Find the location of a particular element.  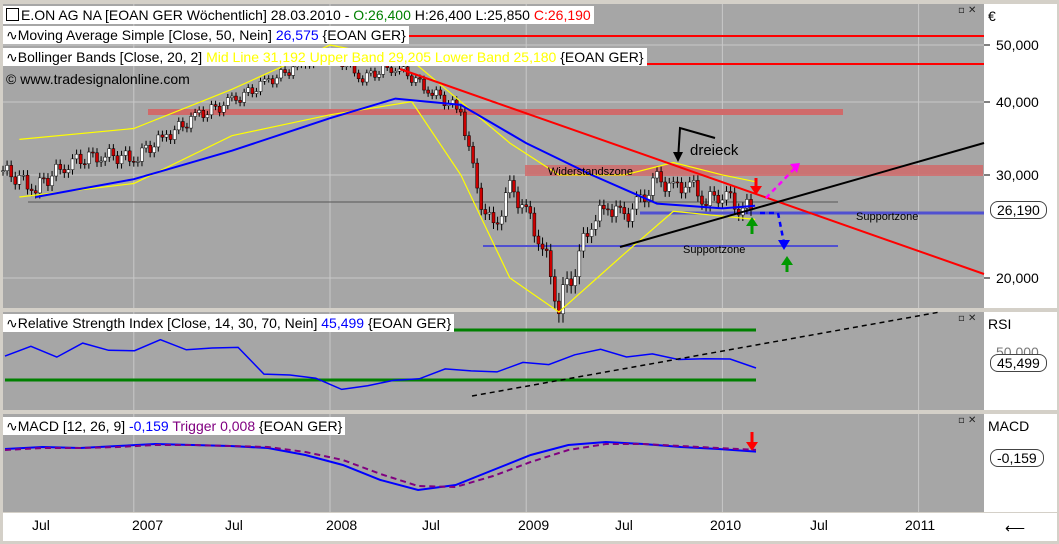

price-tick: 30,000 is located at coordinates (1017, 175).